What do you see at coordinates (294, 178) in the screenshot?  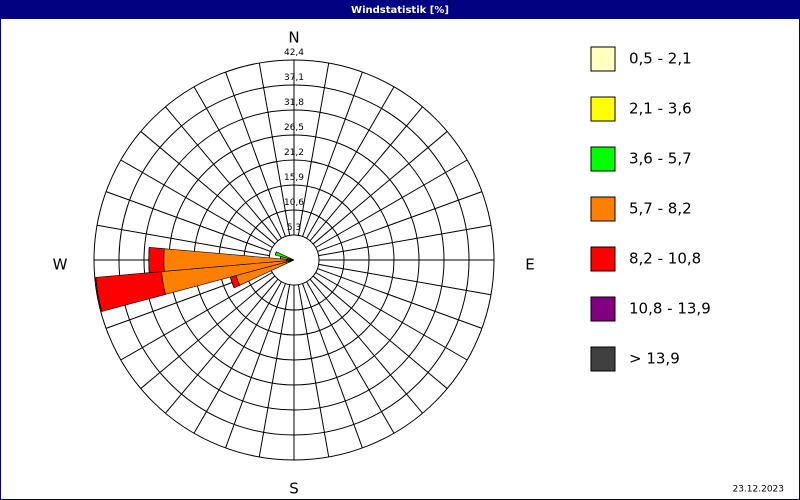 I see `r-tick-label: 15,9` at bounding box center [294, 178].